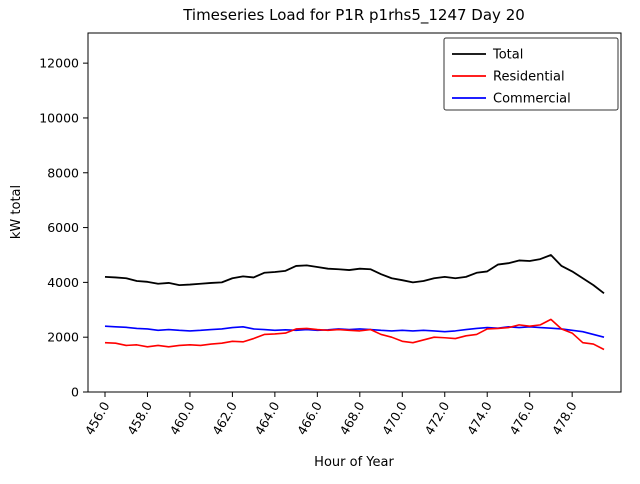 This screenshot has width=640, height=484. Describe the element at coordinates (529, 77) in the screenshot. I see `legend-label-residential: Residential` at that location.